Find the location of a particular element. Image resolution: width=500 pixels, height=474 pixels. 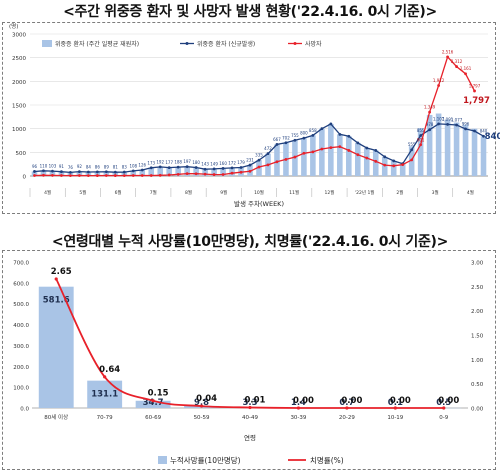

weekly-deaths-label: 901 is located at coordinates (421, 139).